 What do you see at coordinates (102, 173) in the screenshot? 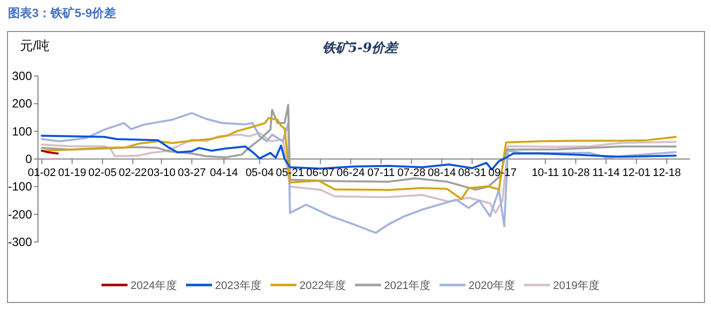
I see `x-tick-label: 02-05` at bounding box center [102, 173].